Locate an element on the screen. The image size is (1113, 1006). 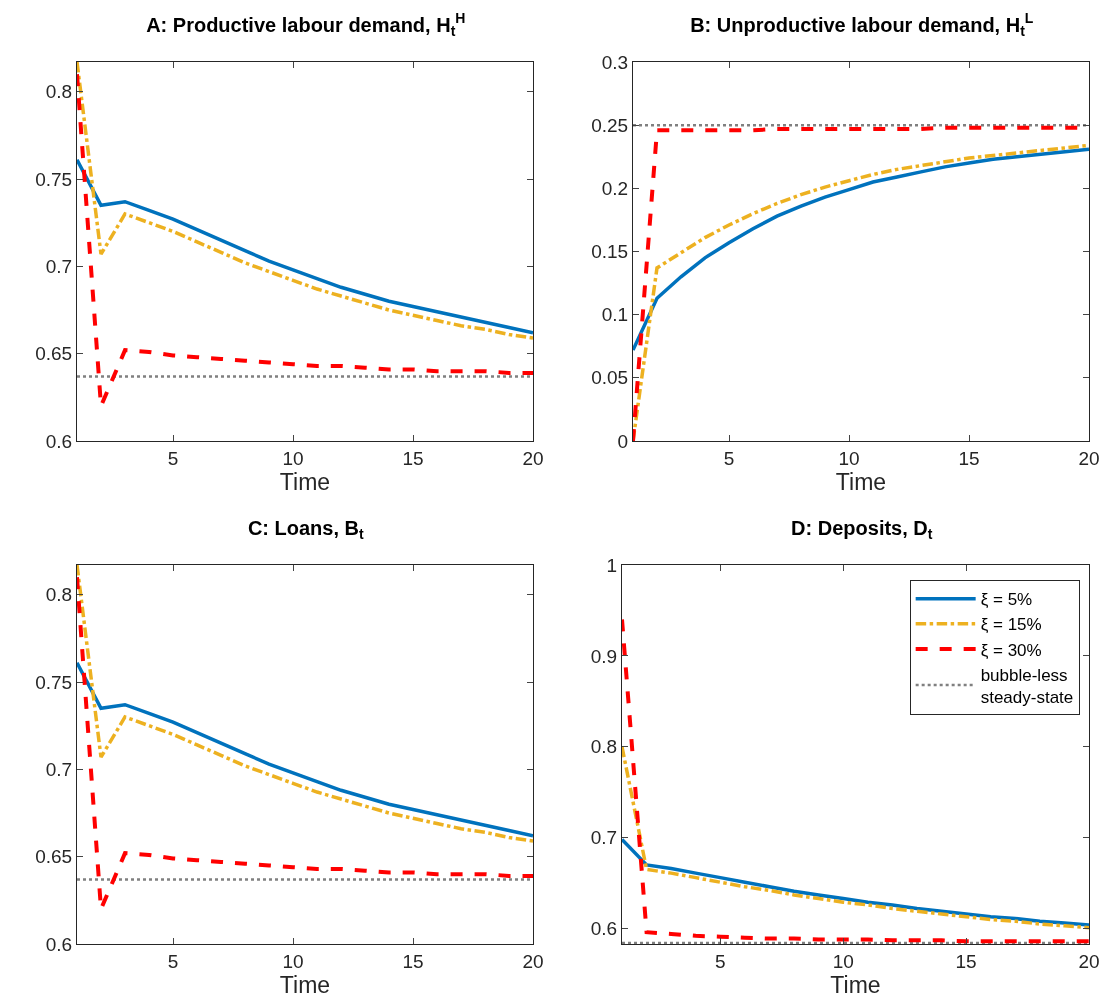
y-tick-label: 0.3 is located at coordinates (615, 62).